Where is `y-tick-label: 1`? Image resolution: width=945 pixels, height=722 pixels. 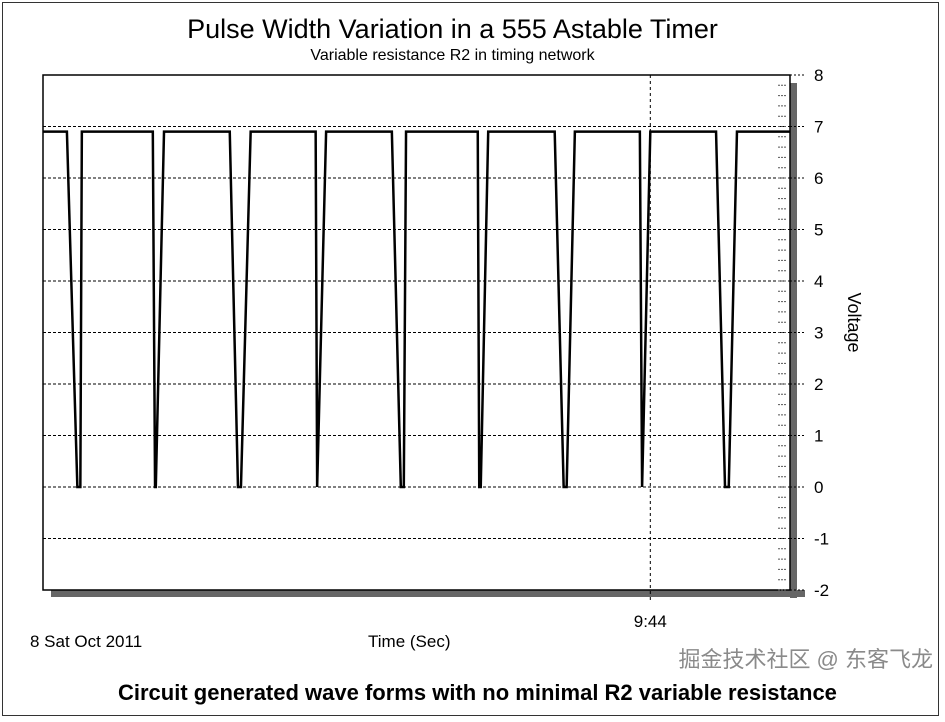
y-tick-label: 1 is located at coordinates (818, 436).